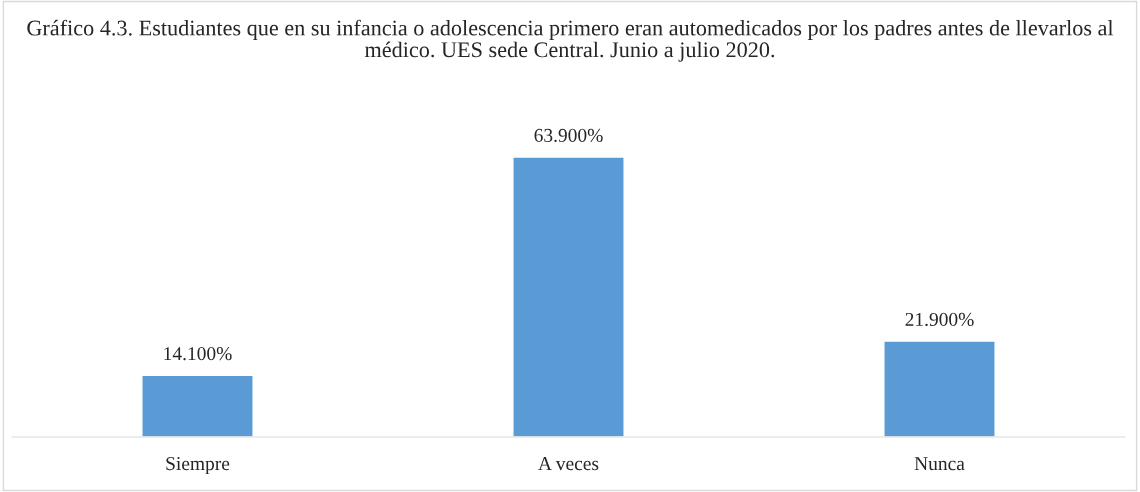  Describe the element at coordinates (939, 464) in the screenshot. I see `x-tick-label: Nunca` at that location.